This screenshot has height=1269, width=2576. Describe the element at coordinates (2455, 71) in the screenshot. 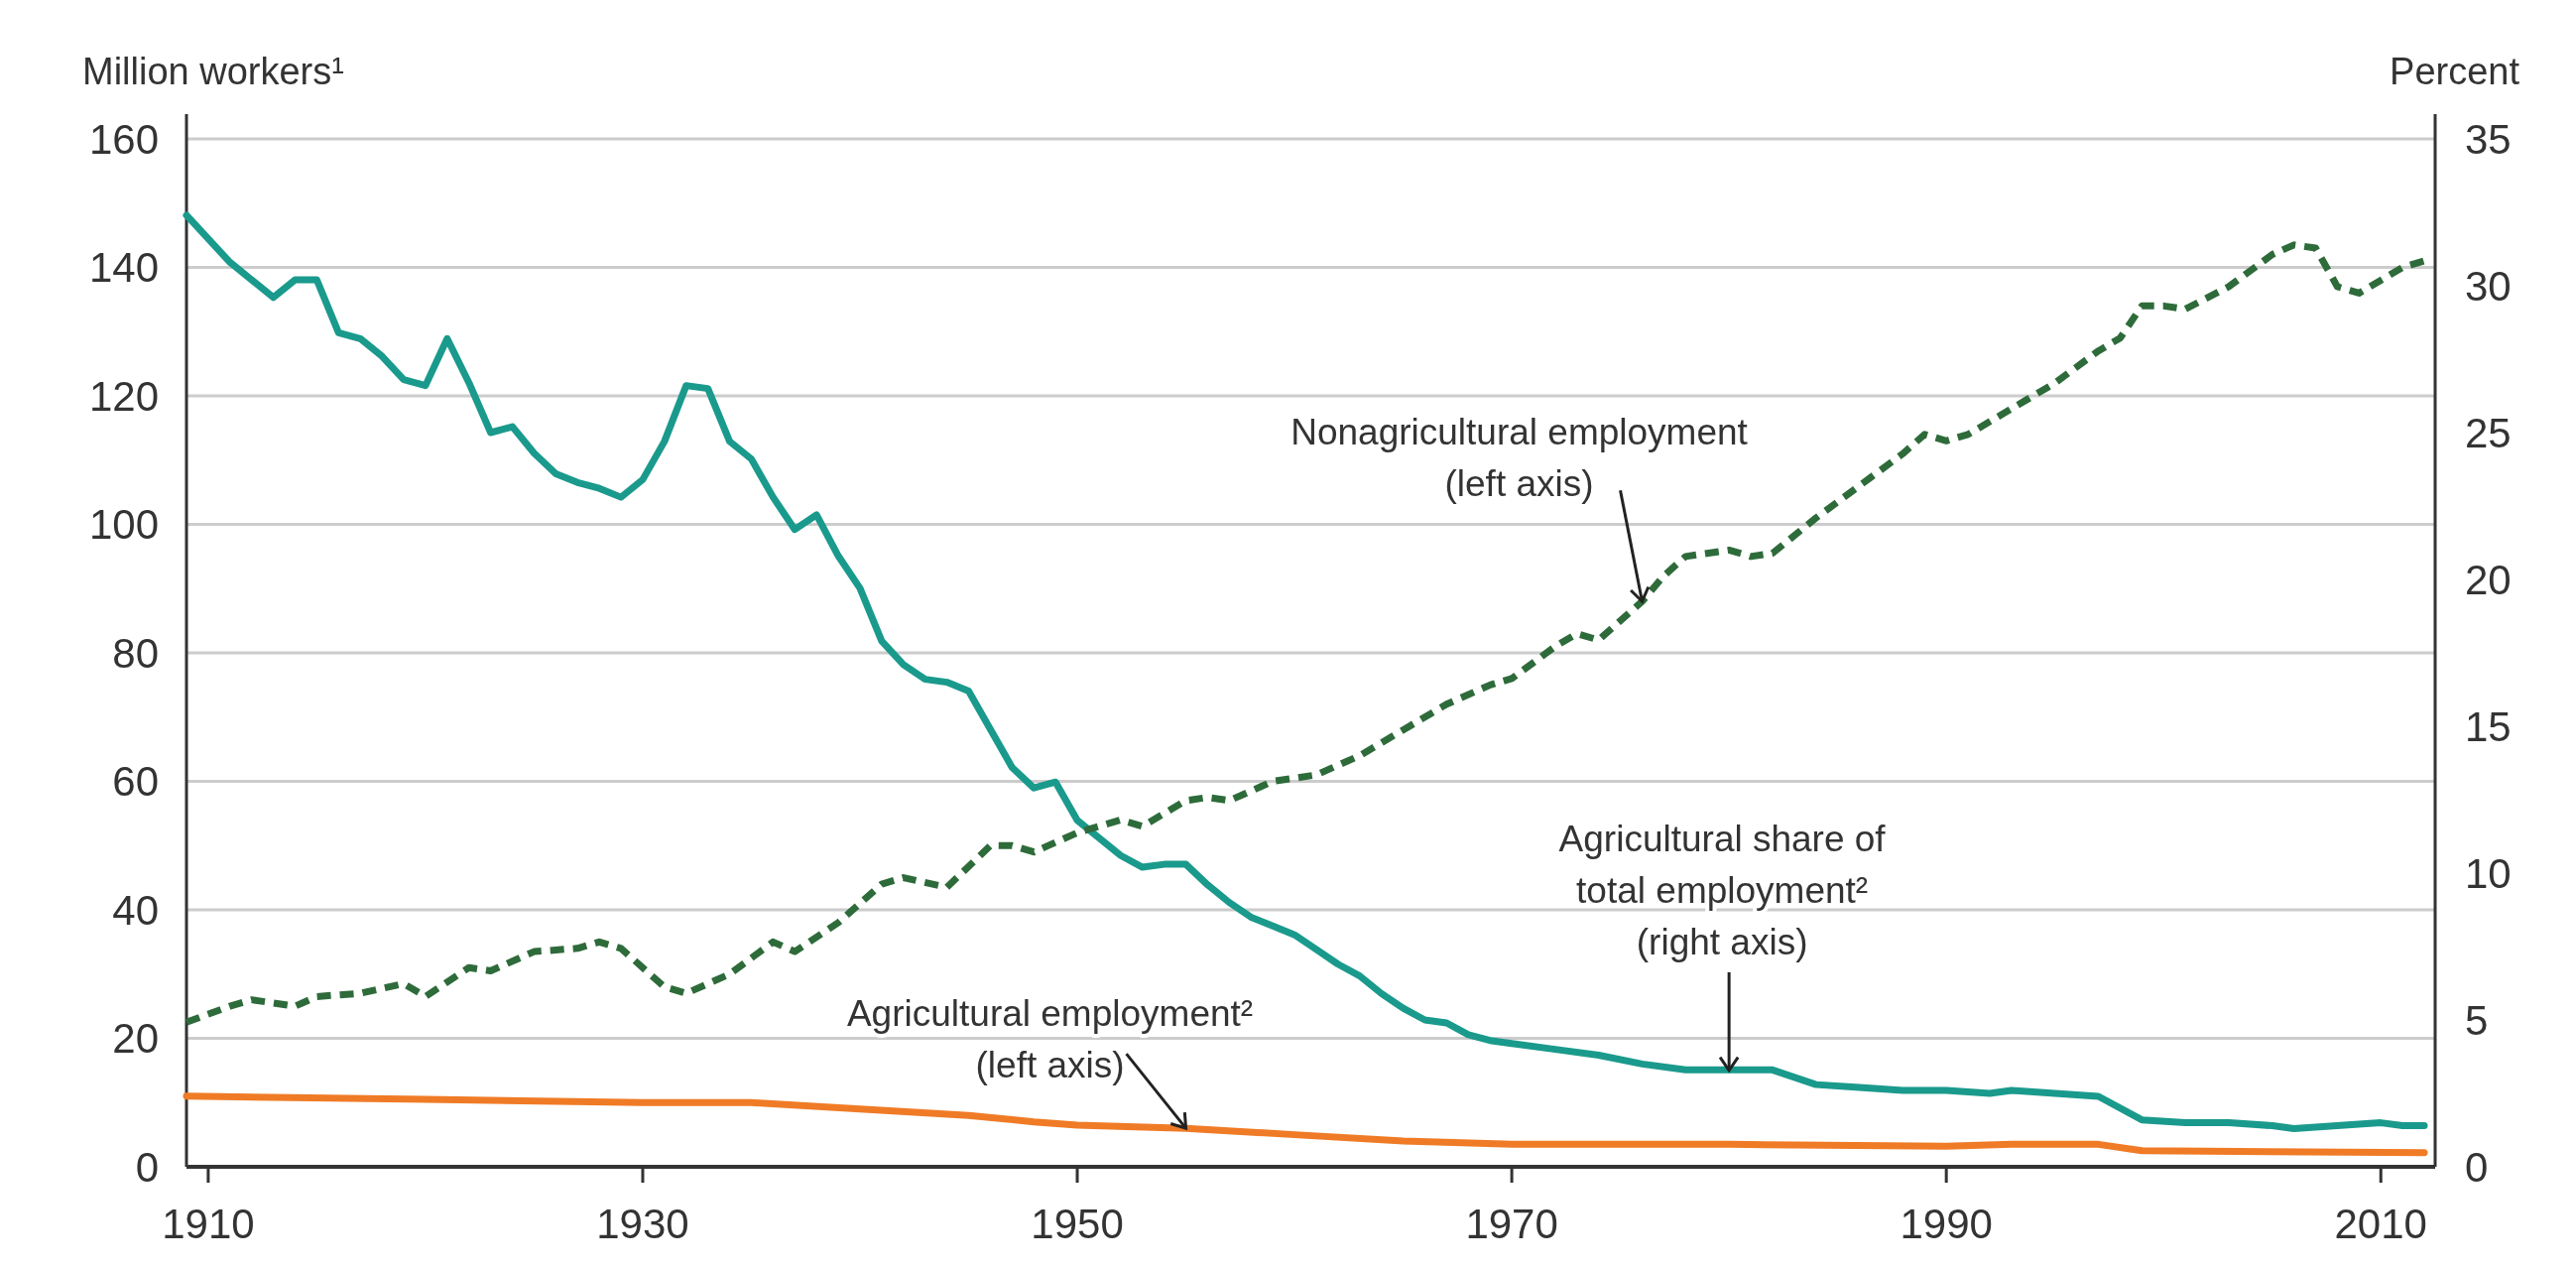

I see `y2-axis-title: Percent` at that location.